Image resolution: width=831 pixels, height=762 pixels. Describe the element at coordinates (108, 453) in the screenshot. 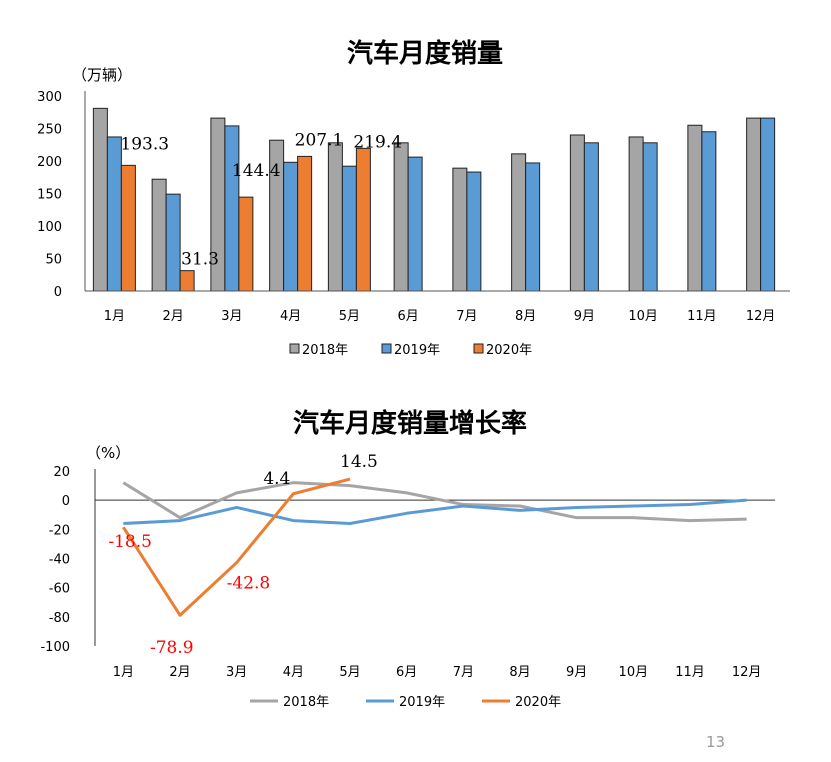

I see `line-chart-ylabel: （%）` at that location.